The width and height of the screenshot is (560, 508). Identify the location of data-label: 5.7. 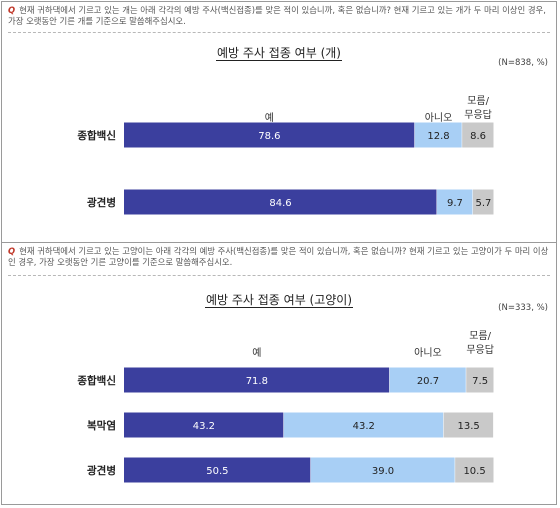
(484, 203).